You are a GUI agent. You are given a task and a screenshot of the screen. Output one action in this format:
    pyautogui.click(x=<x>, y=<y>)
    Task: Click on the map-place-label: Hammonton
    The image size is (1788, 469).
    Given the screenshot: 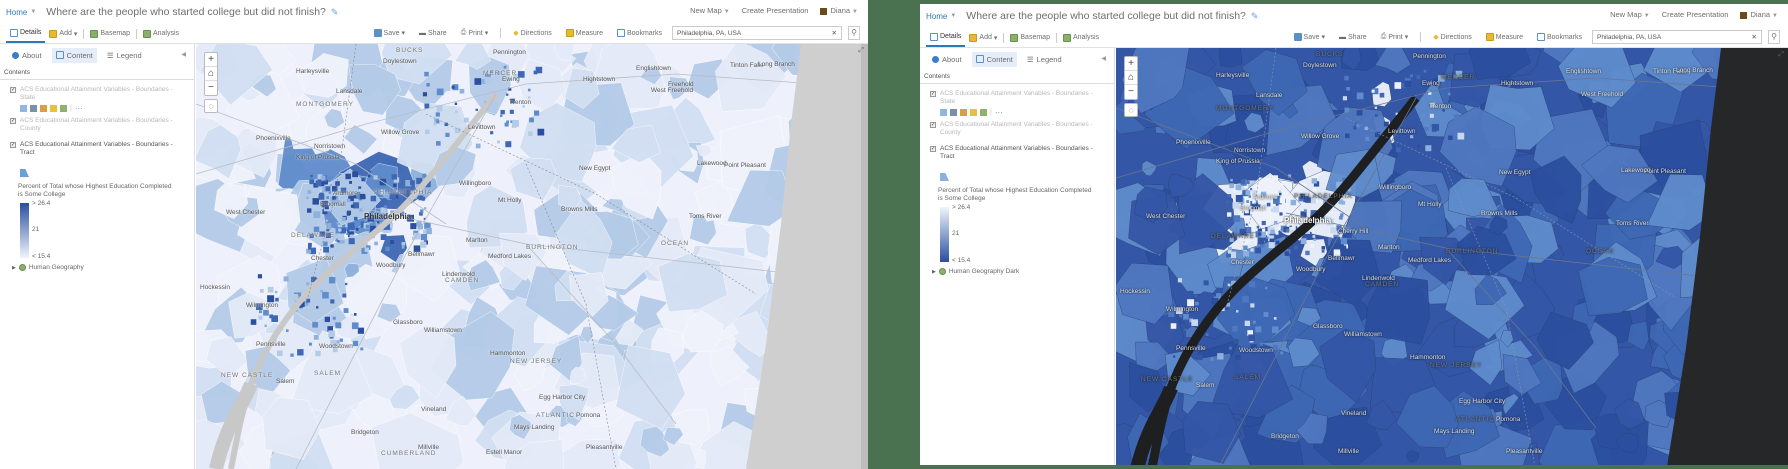 What is the action you would take?
    pyautogui.click(x=1428, y=357)
    